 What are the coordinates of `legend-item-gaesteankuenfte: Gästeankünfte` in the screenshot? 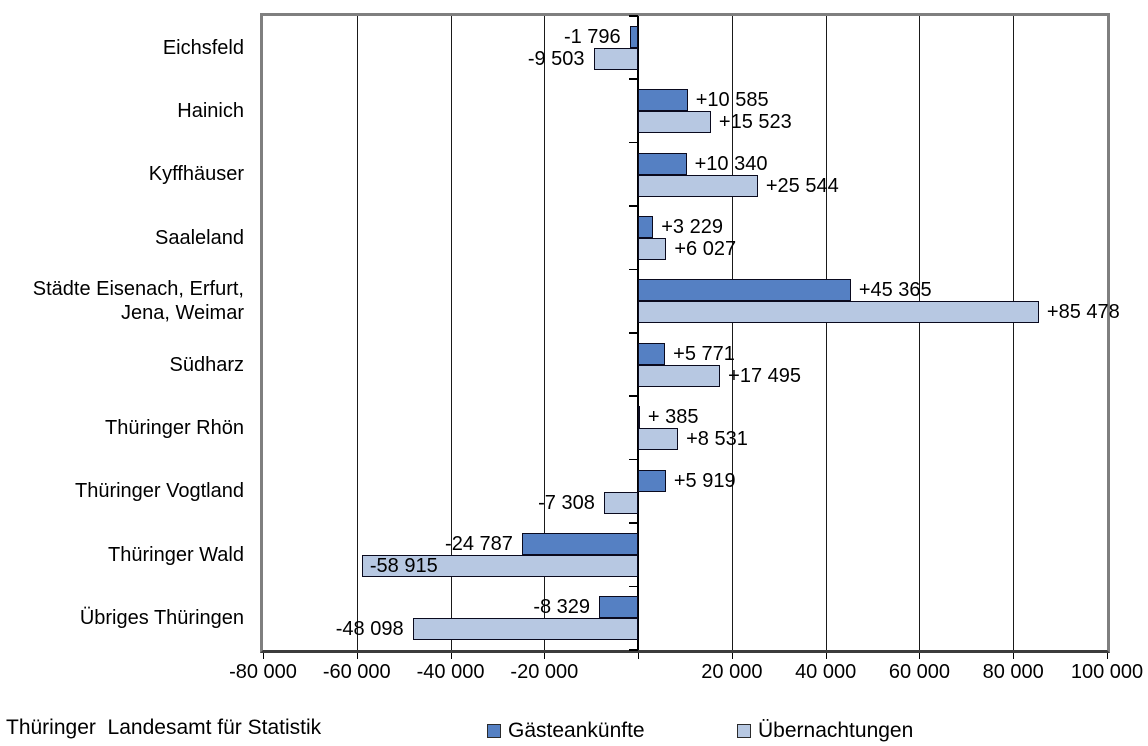 It's located at (566, 731).